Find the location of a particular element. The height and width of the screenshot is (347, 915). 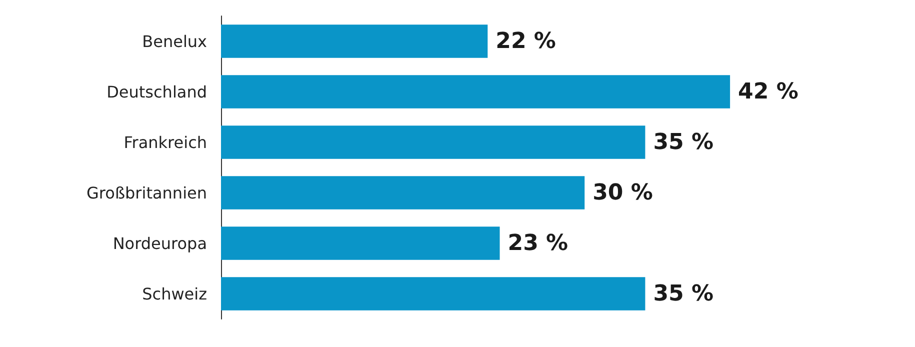

y-tick-label: Benelux is located at coordinates (174, 41).